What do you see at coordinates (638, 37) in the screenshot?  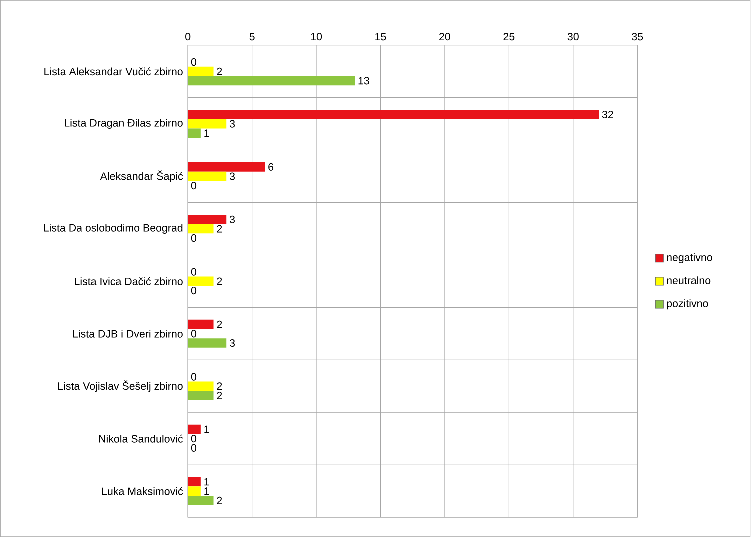 I see `x-tick-label: 35` at bounding box center [638, 37].